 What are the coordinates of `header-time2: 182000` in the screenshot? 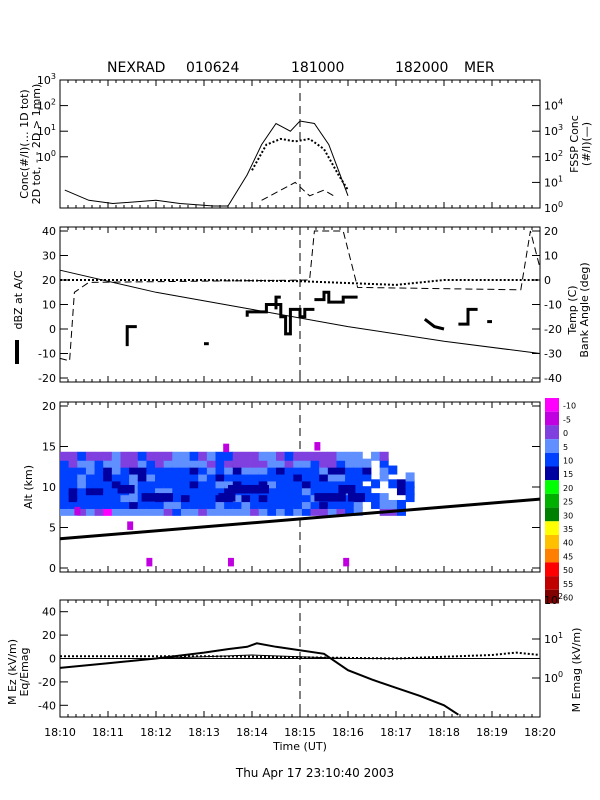 It's located at (421, 68).